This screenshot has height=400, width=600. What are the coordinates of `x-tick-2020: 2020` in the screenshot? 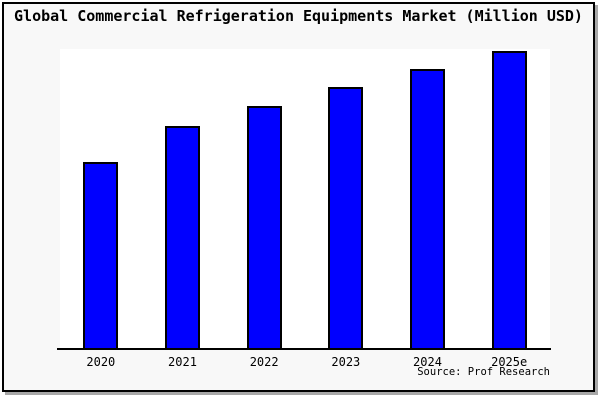 It's located at (101, 362).